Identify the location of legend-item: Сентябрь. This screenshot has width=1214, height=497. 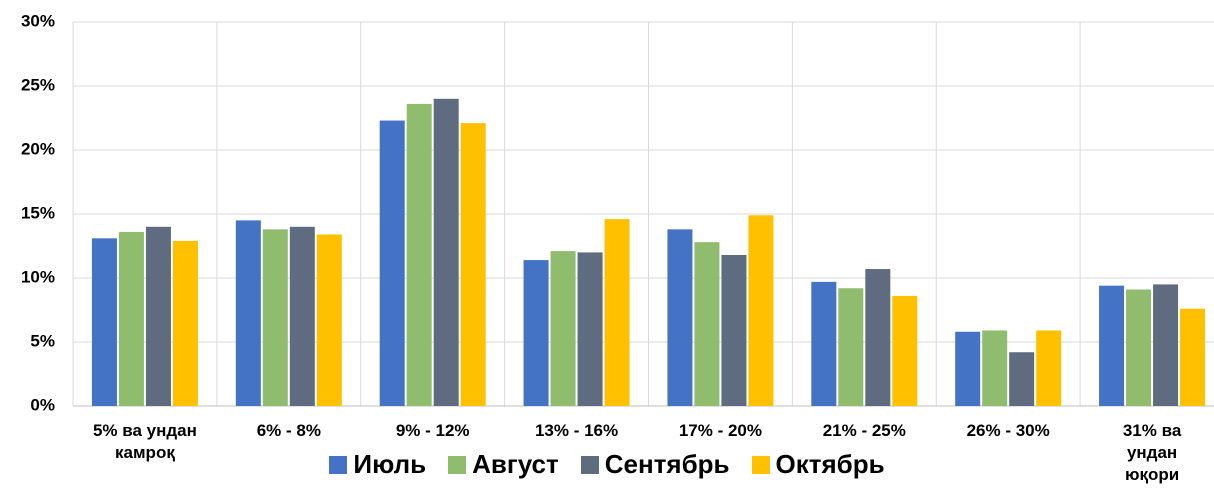
(655, 464).